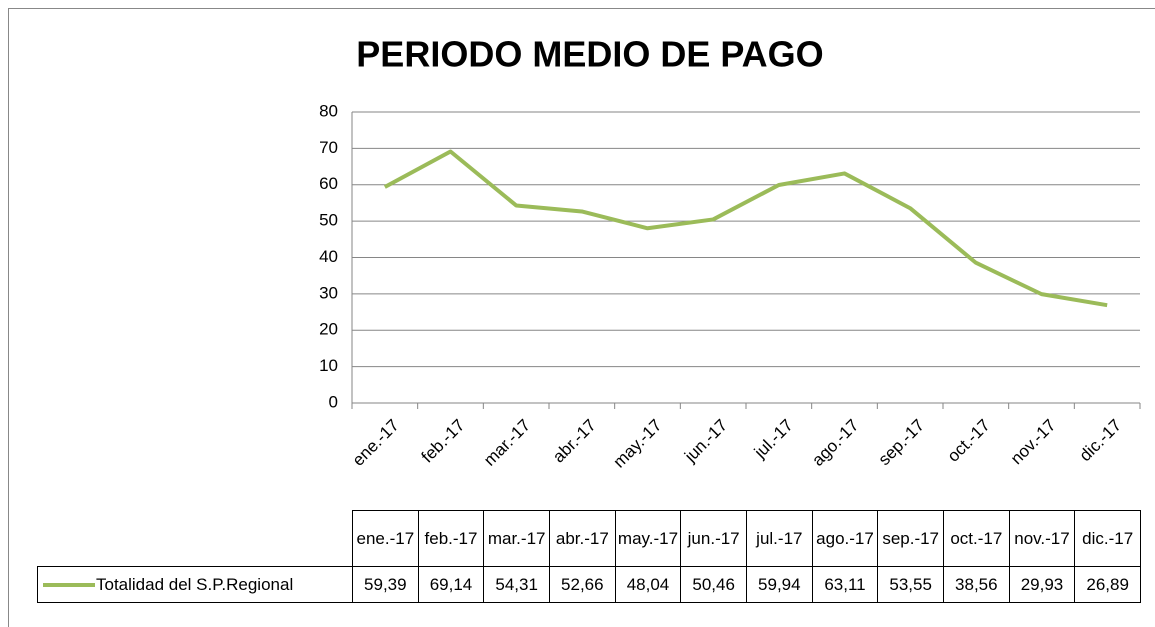 The image size is (1155, 627). I want to click on y-tick-label: 0, so click(333, 401).